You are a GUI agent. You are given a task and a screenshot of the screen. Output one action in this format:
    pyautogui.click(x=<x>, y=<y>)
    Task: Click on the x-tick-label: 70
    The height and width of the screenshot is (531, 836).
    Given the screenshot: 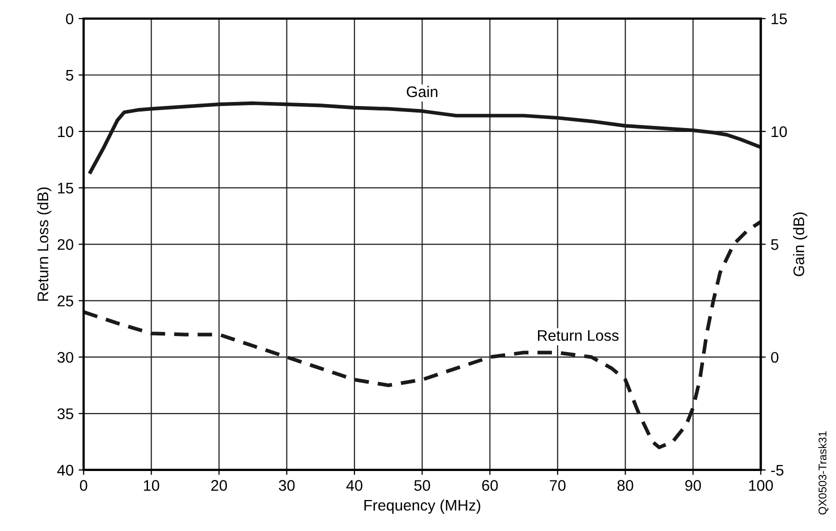 What is the action you would take?
    pyautogui.click(x=558, y=485)
    